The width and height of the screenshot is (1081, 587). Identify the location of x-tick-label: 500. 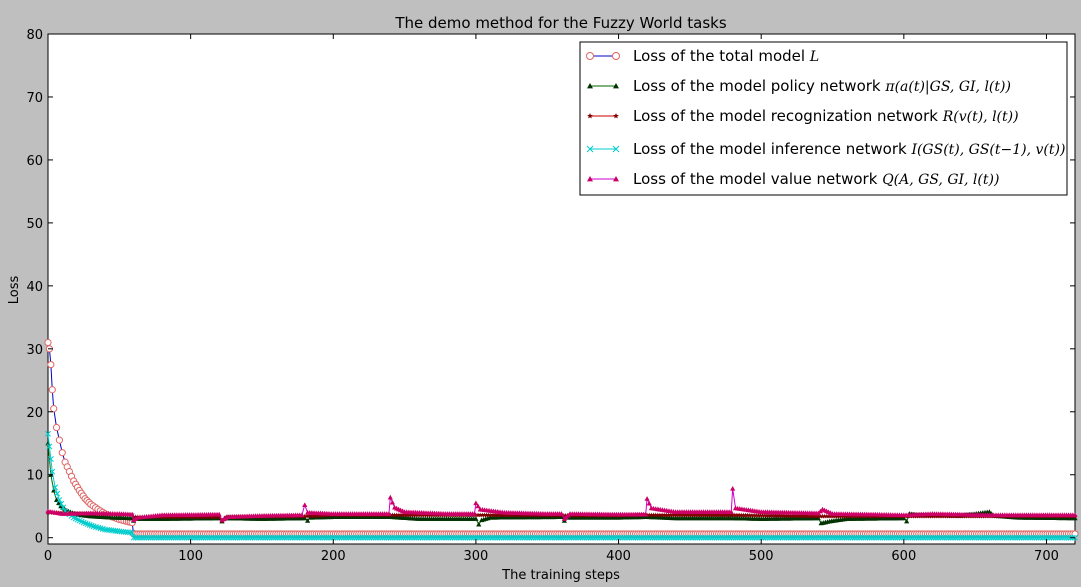
(761, 556).